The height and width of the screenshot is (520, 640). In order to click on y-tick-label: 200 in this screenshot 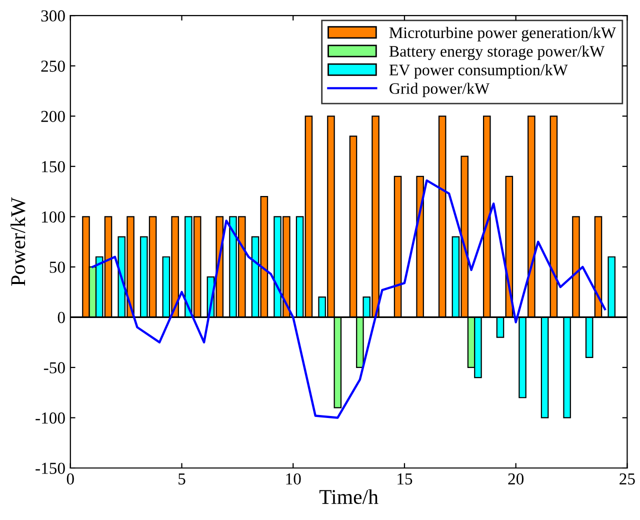, I will do `click(53, 116)`.